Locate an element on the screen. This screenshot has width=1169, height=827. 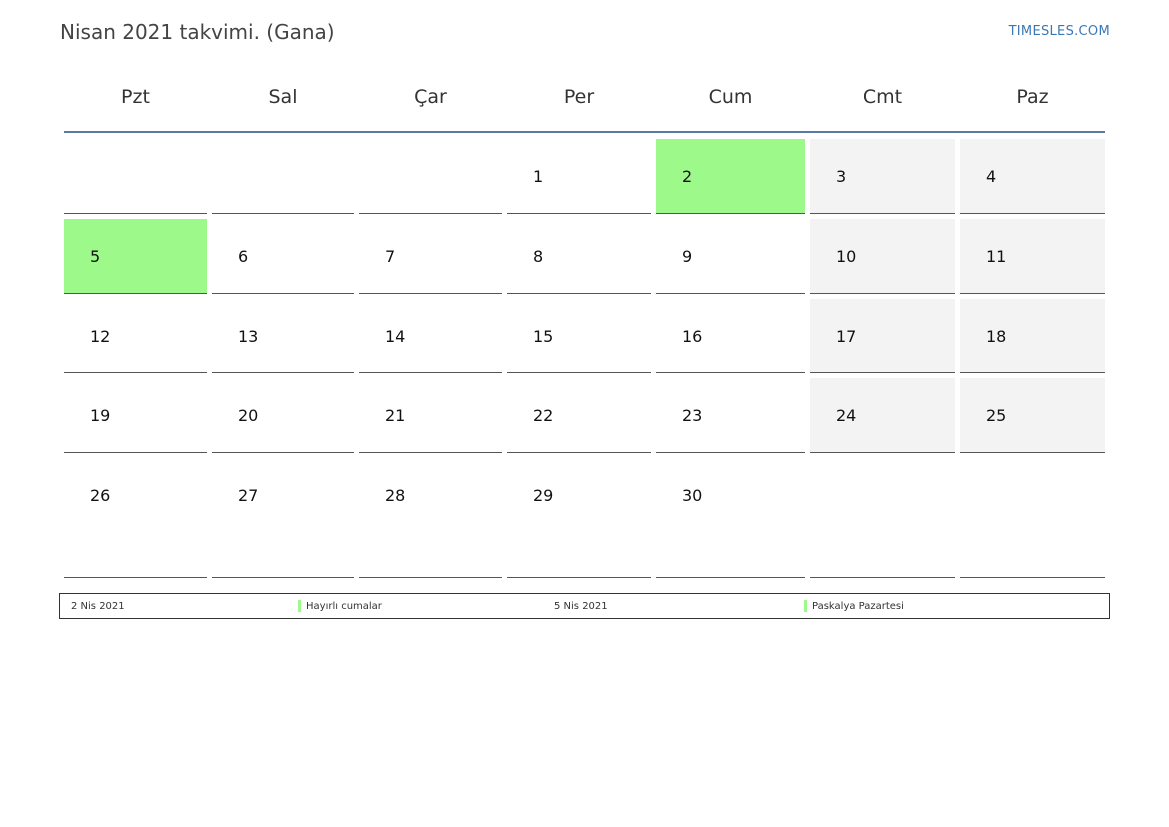
day-number: 24 is located at coordinates (846, 415).